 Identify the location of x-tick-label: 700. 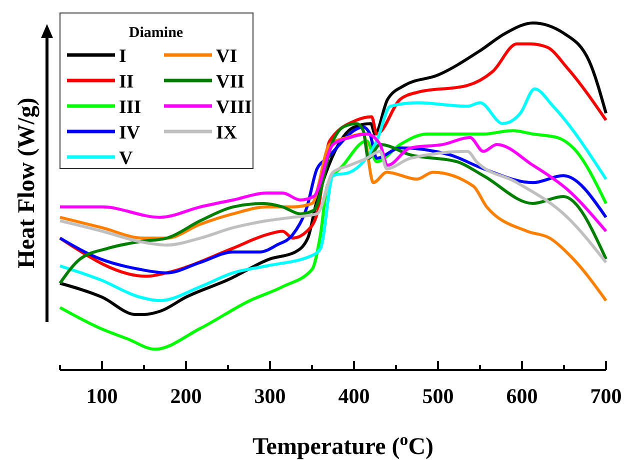
(606, 396).